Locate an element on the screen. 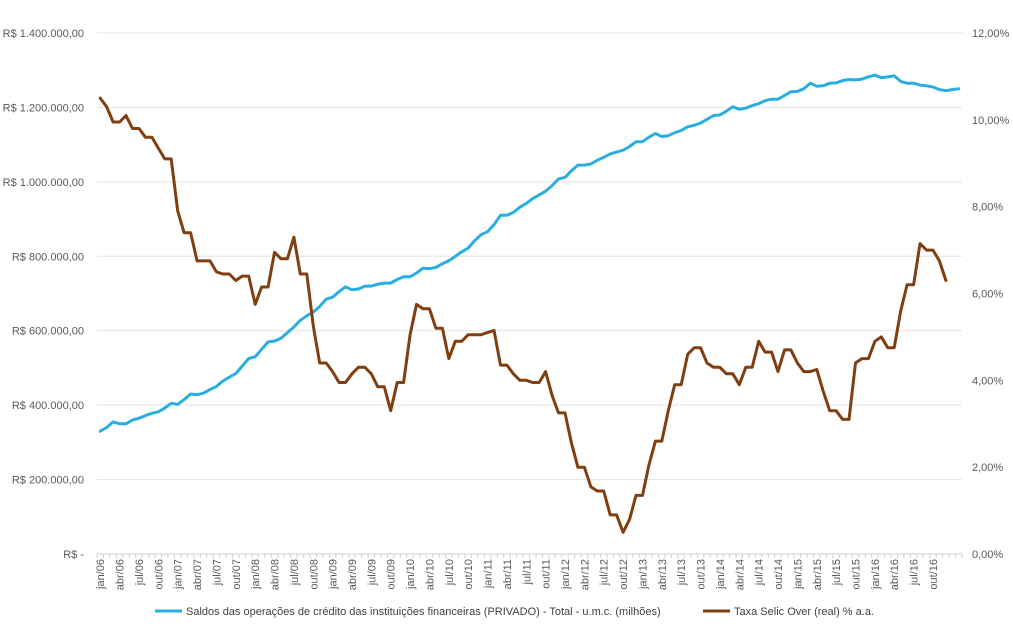 The height and width of the screenshot is (632, 1013). left-tick-label: R$ 400.000,00 is located at coordinates (48, 406).